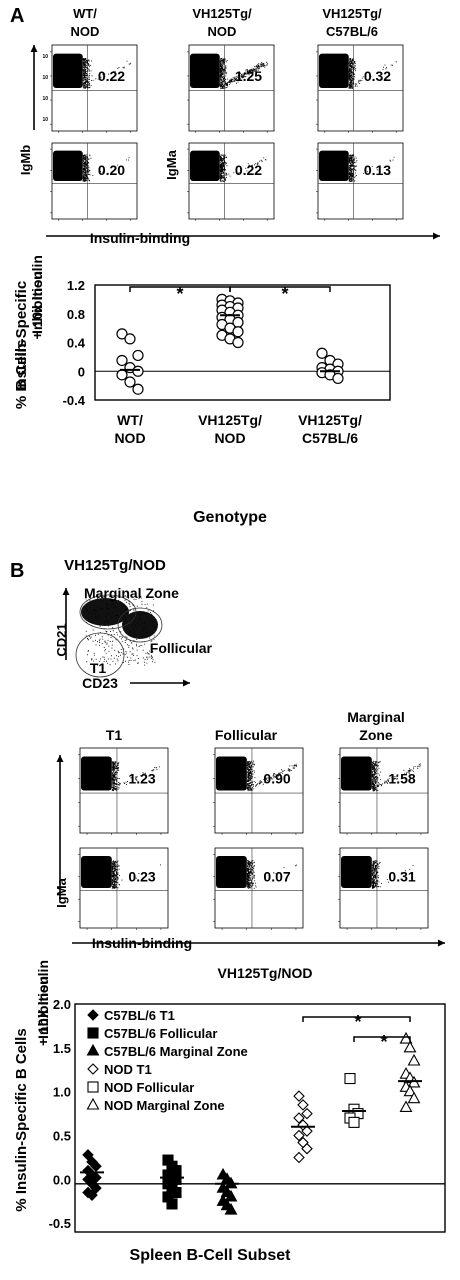 The image size is (460, 1280). What do you see at coordinates (62, 1092) in the screenshot?
I see `y-tick-label: 1.0` at bounding box center [62, 1092].